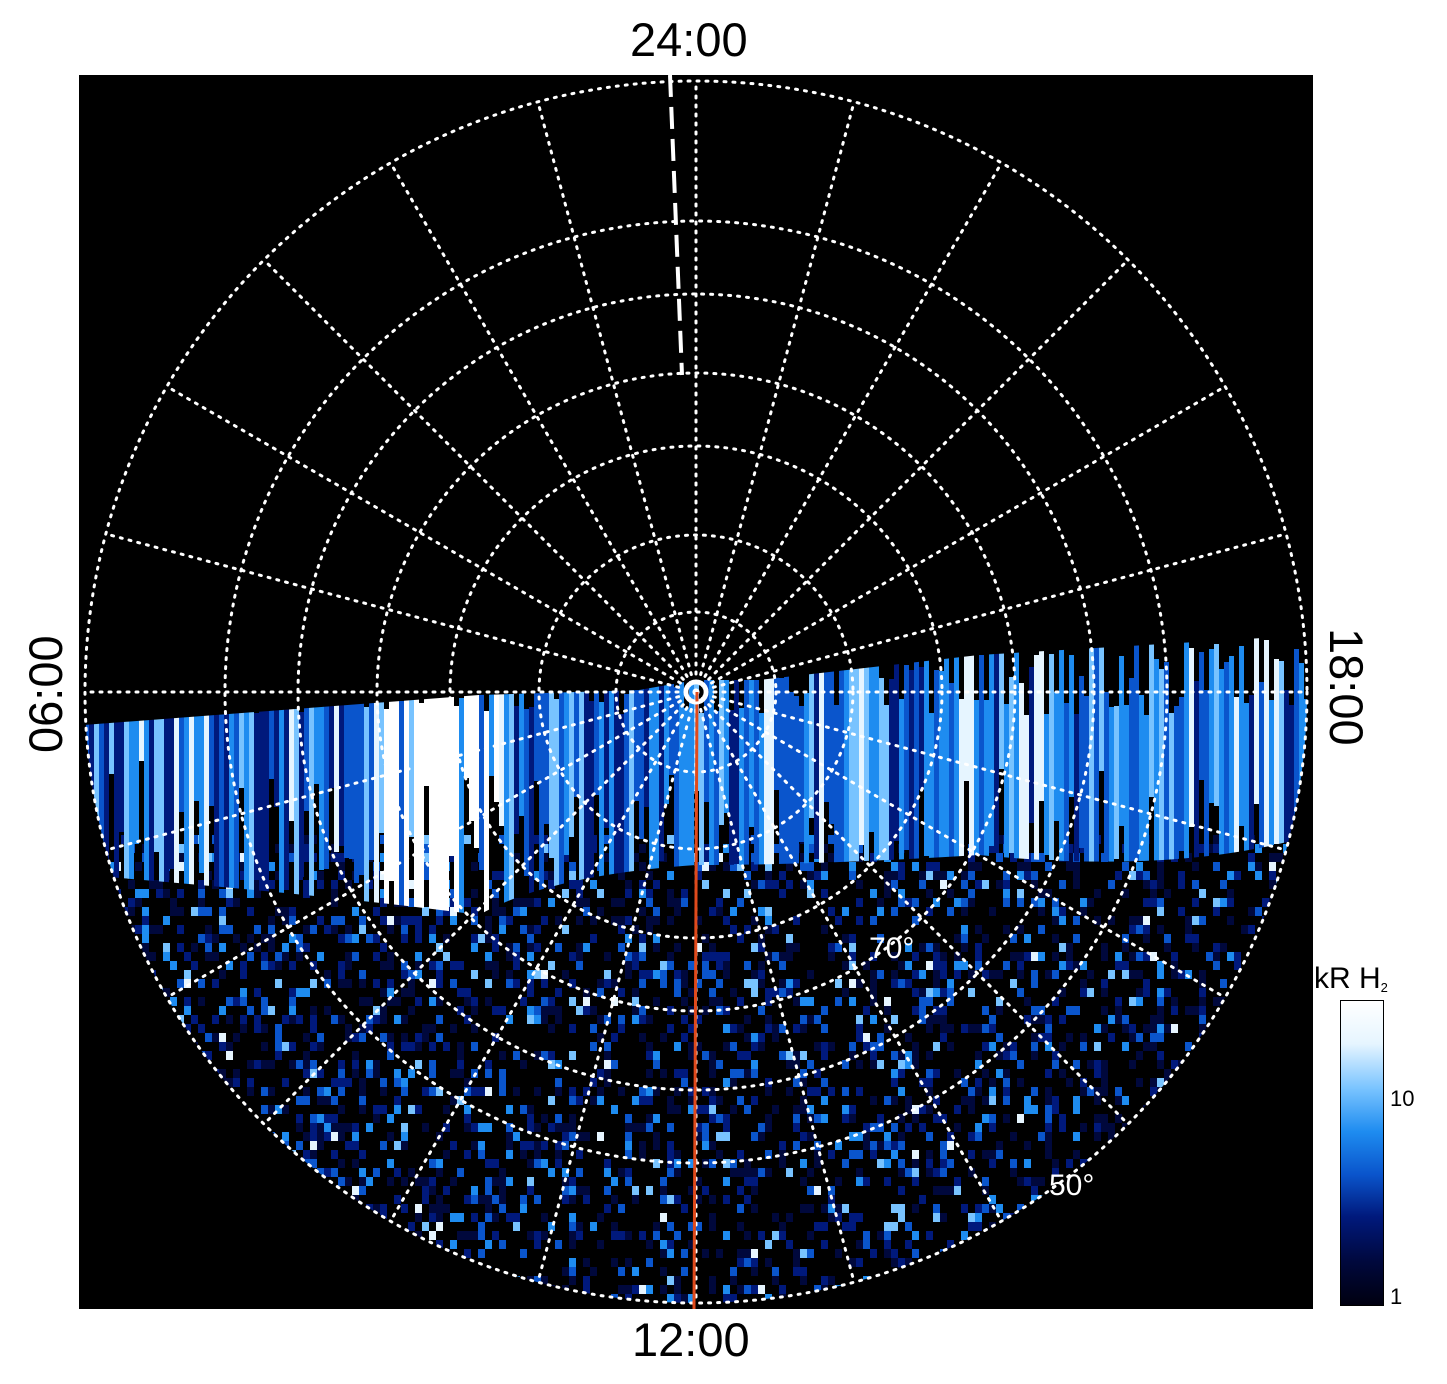 The image size is (1447, 1384). Describe the element at coordinates (891, 948) in the screenshot. I see `latitude-label-70: 70°` at that location.